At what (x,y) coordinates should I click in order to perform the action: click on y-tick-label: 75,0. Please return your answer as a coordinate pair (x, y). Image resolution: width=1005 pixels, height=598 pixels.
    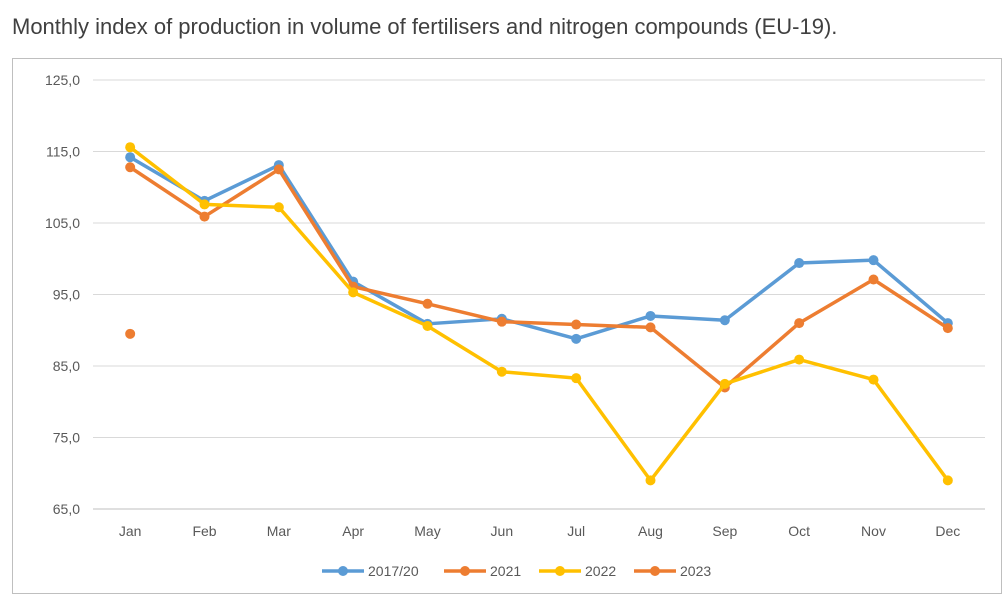
    Looking at the image, I should click on (66, 438).